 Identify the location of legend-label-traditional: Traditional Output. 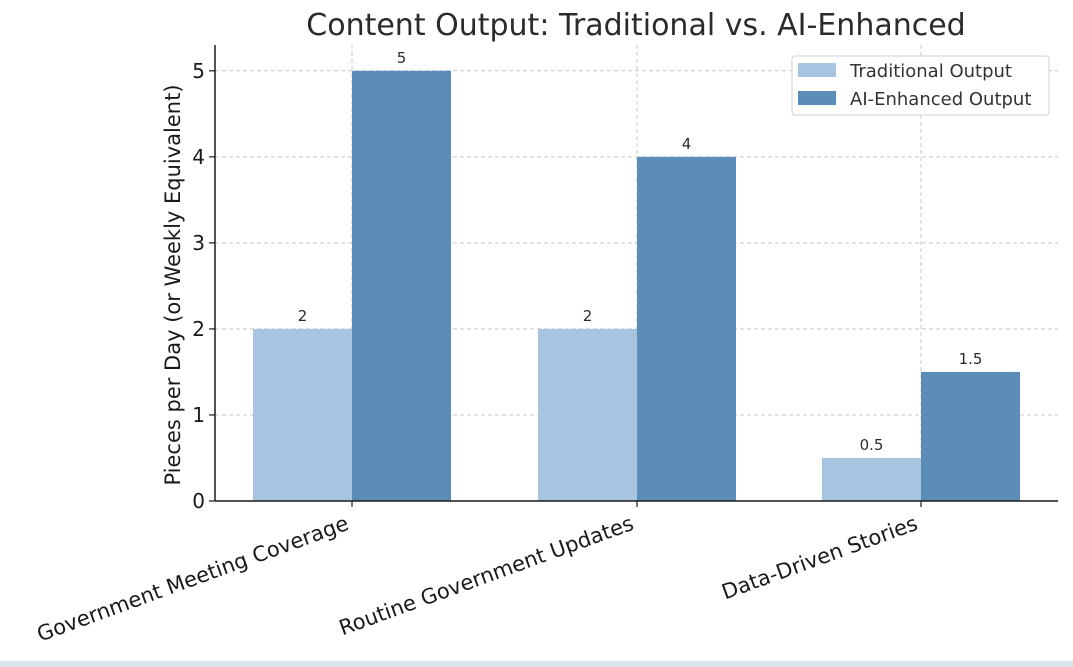
(930, 71).